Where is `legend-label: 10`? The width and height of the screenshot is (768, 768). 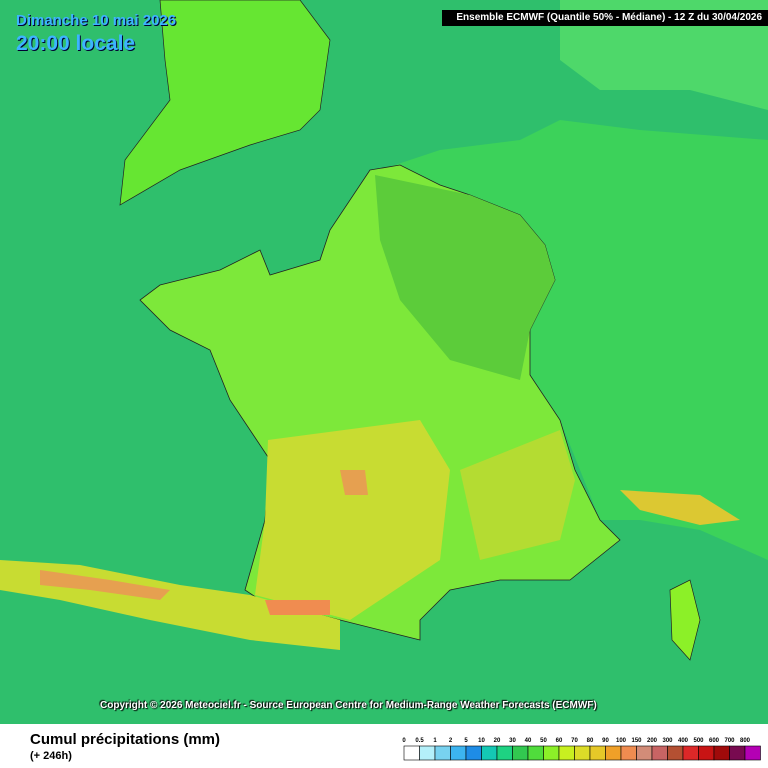 legend-label: 10 is located at coordinates (481, 741).